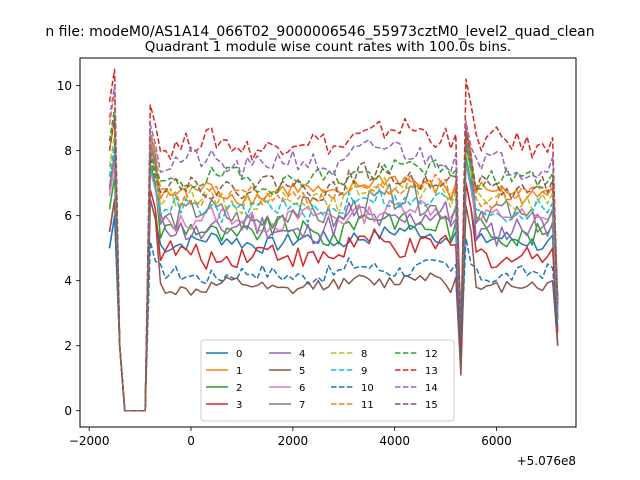  I want to click on y-tick-label: 6, so click(68, 216).